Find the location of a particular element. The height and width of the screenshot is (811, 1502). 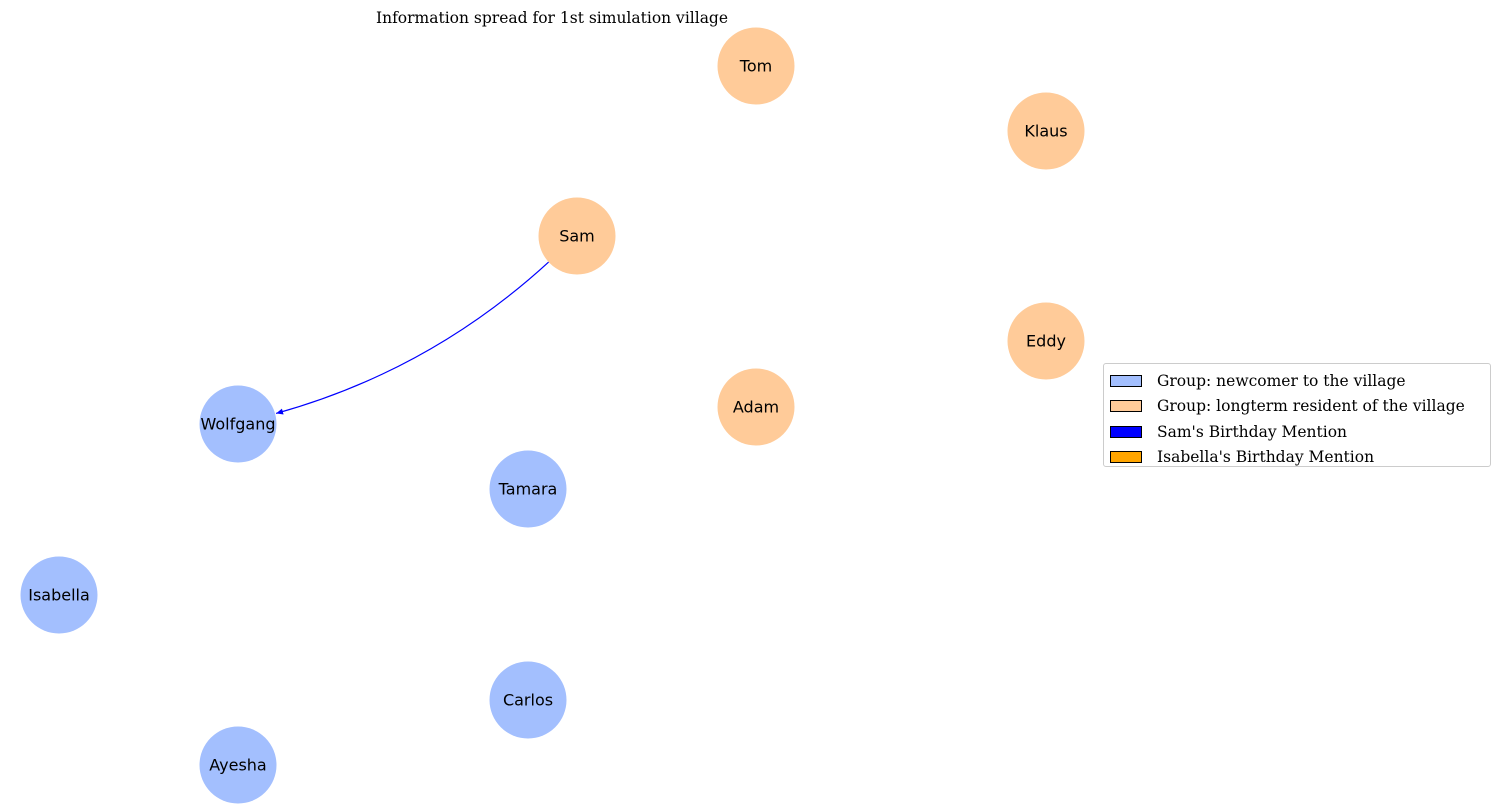

legend-item-isabella-mention: Isabella's Birthday Mention is located at coordinates (1300, 458).